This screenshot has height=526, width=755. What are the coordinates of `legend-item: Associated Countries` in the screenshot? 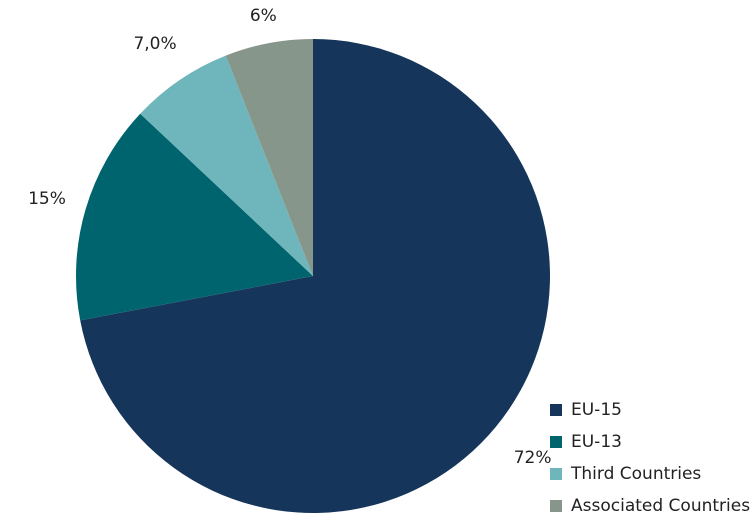 It's located at (650, 506).